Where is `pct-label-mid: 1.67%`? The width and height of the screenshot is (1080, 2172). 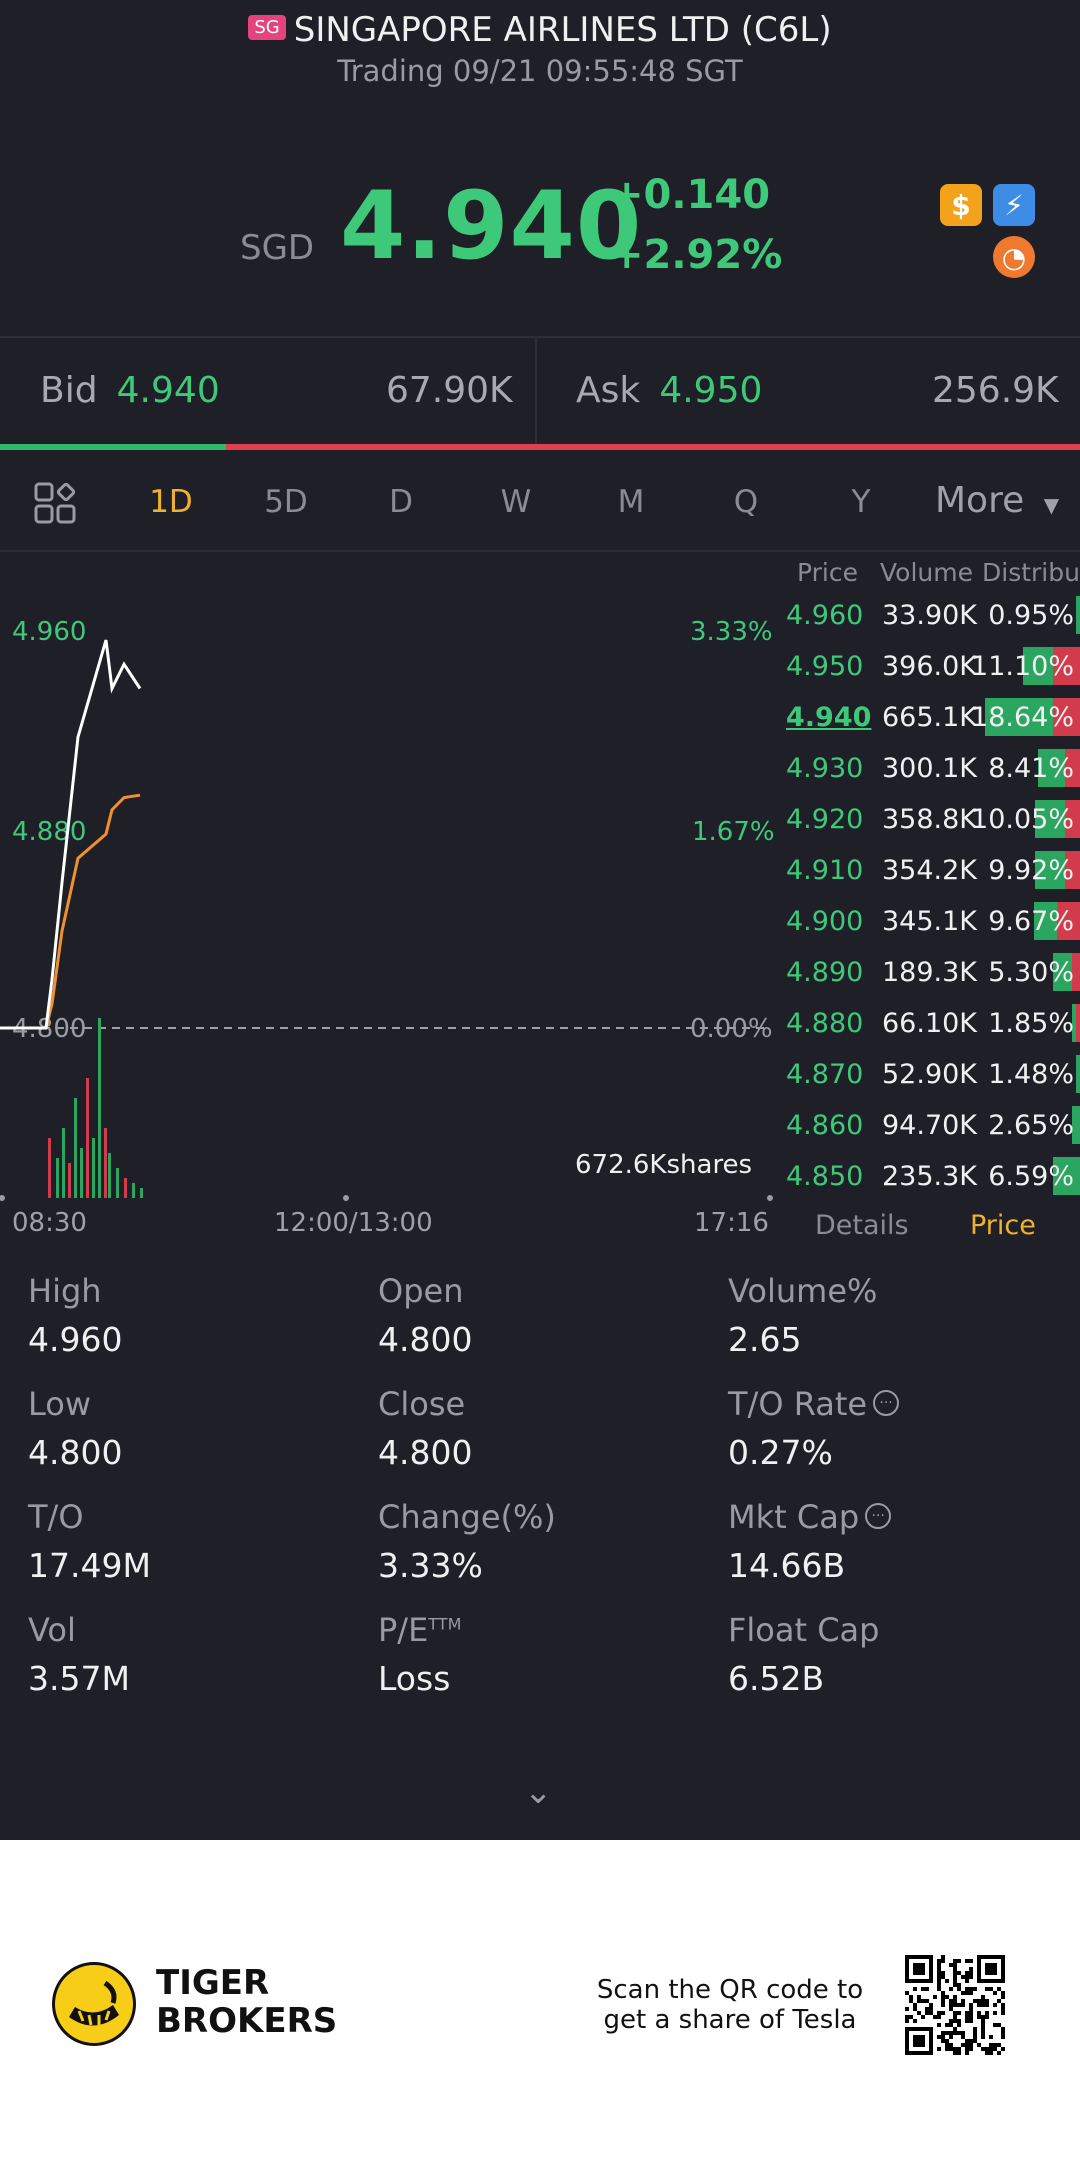
pct-label-mid: 1.67% is located at coordinates (733, 832).